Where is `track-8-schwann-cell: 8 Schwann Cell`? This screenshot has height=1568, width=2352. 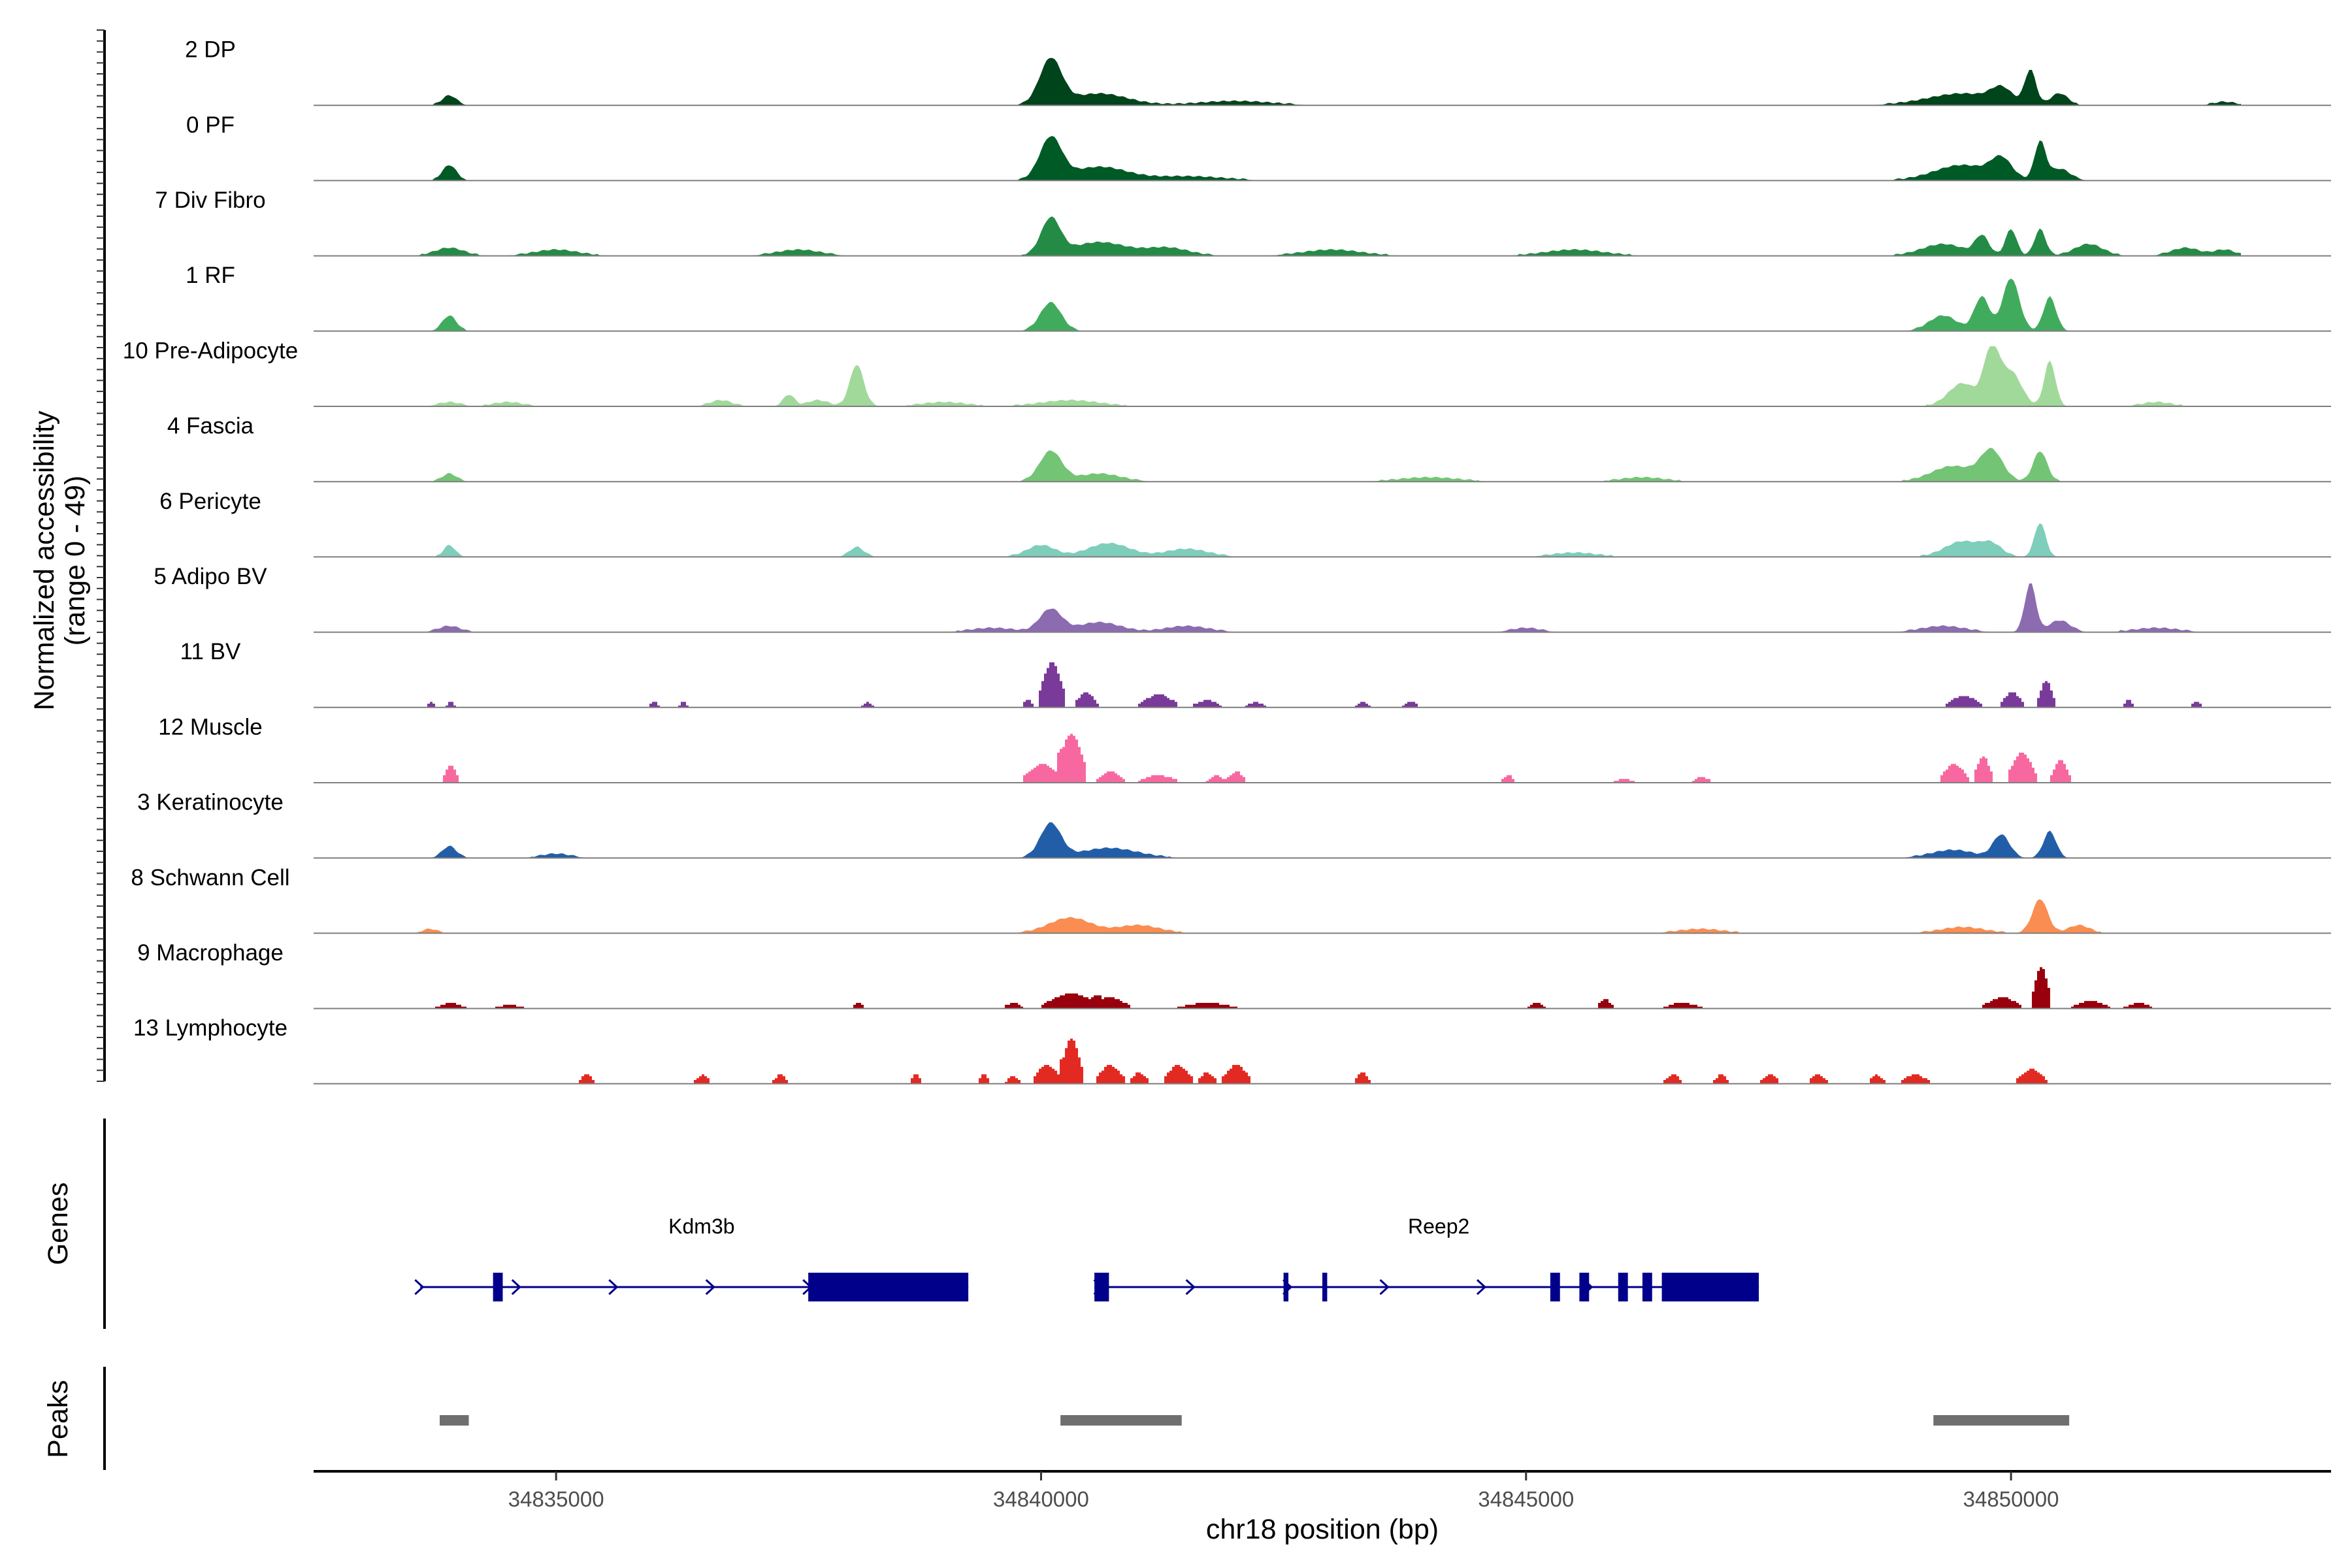
track-8-schwann-cell: 8 Schwann Cell is located at coordinates (1231, 899).